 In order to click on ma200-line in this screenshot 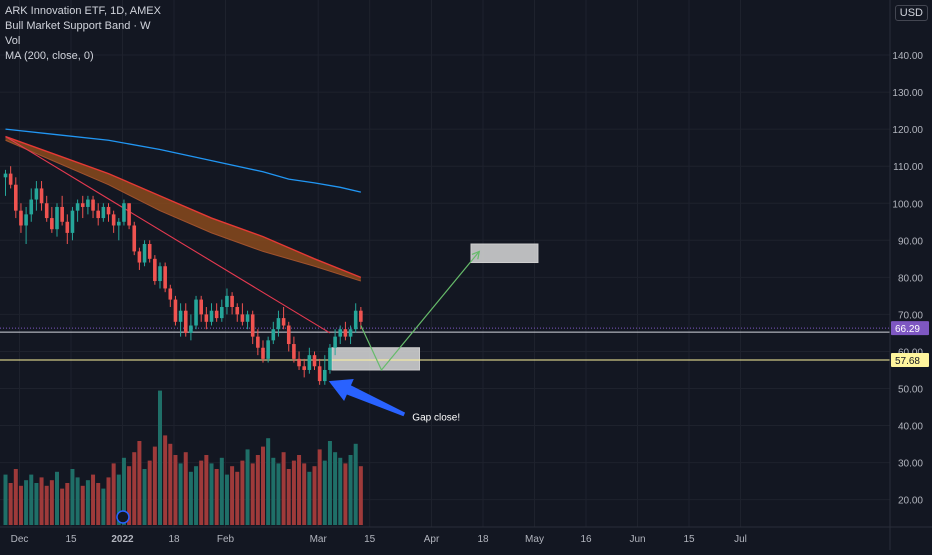, I will do `click(183, 160)`.